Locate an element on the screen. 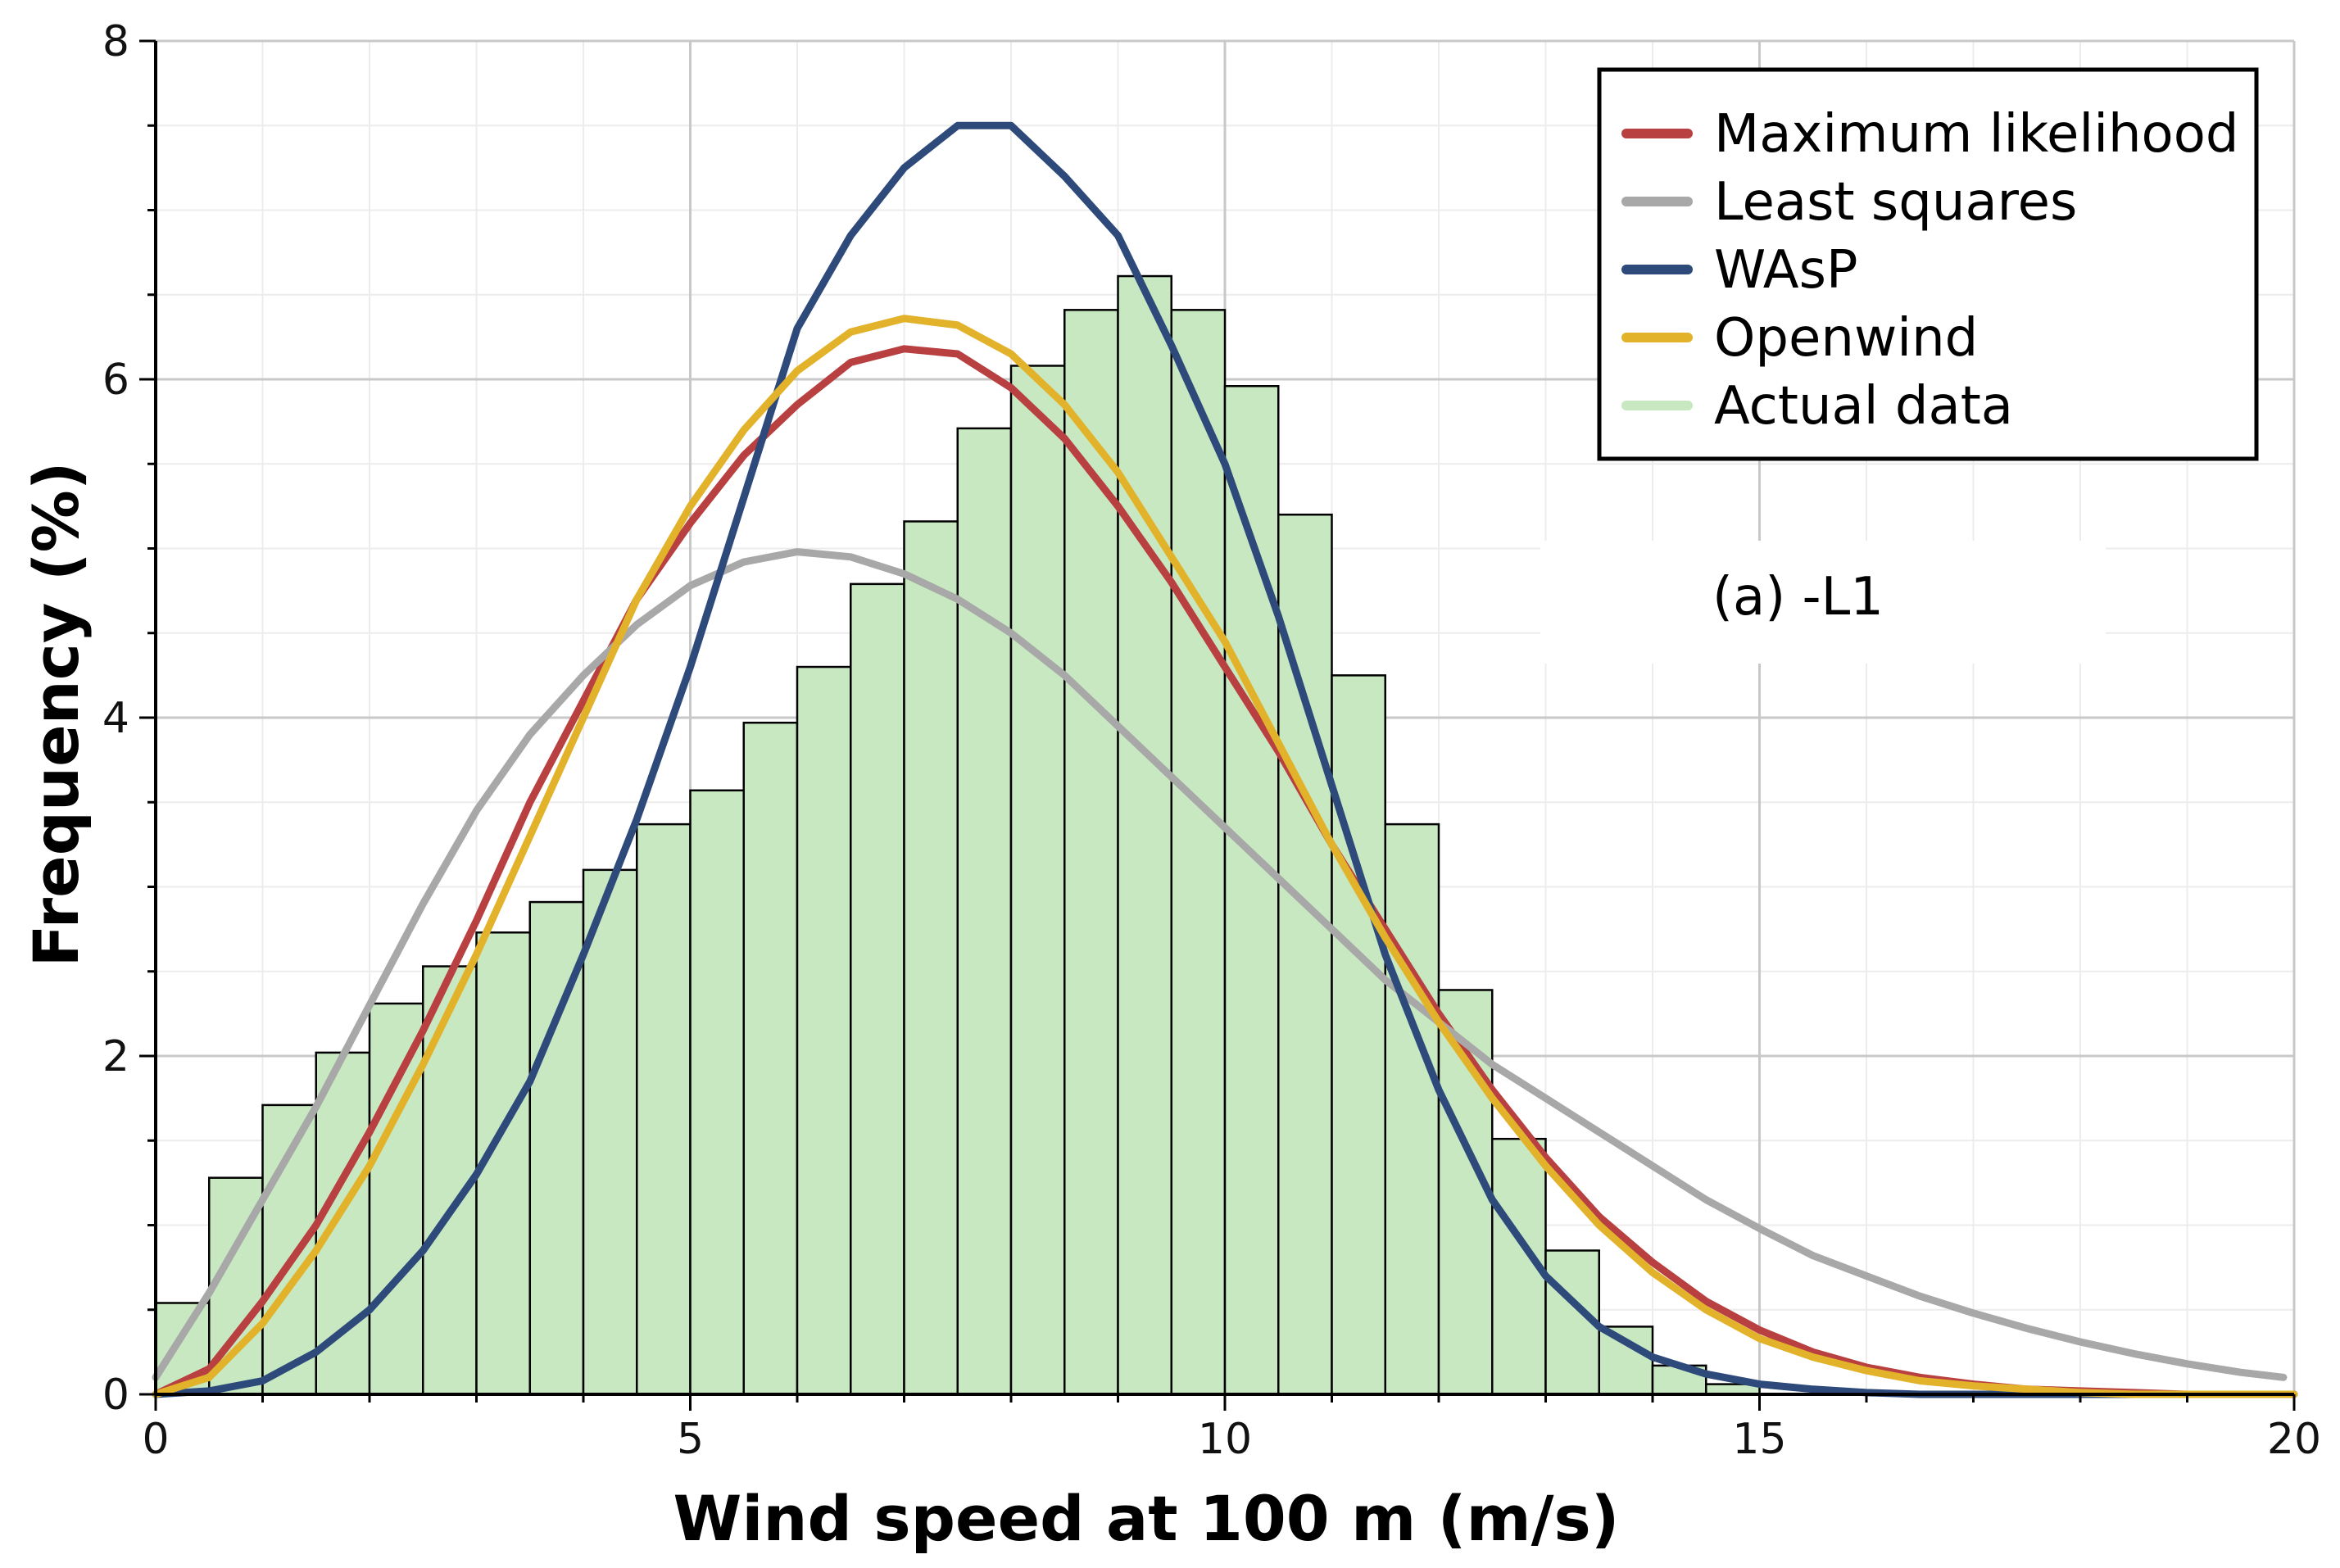 Image resolution: width=2340 pixels, height=1568 pixels. y-tick-label: 8 is located at coordinates (116, 41).